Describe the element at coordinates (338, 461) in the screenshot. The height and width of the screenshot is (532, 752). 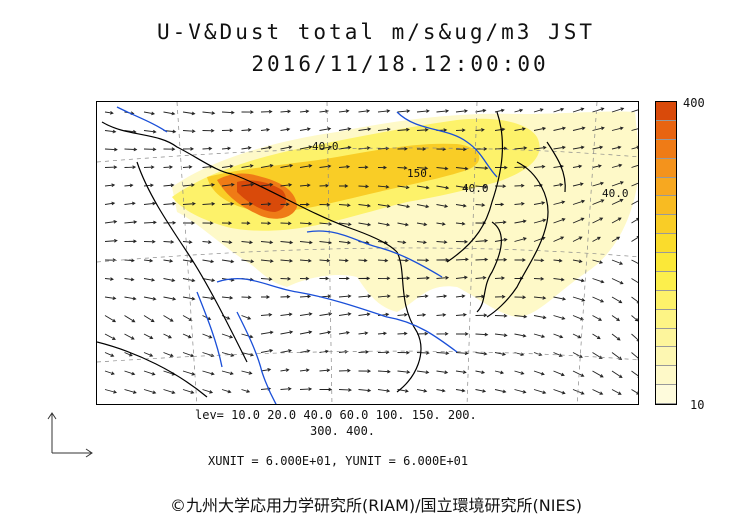
I see `vector-units: XUNIT = 6.000E+01, YUNIT = 6.000E+01` at that location.